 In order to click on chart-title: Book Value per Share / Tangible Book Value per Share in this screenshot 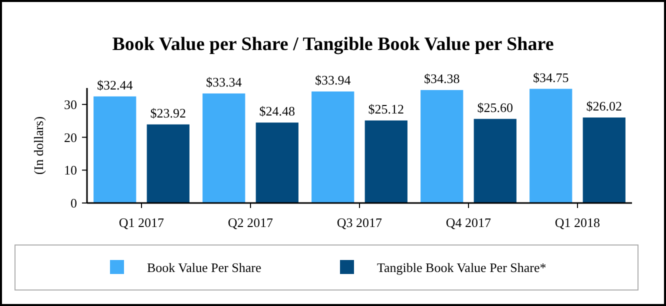, I will do `click(333, 44)`.